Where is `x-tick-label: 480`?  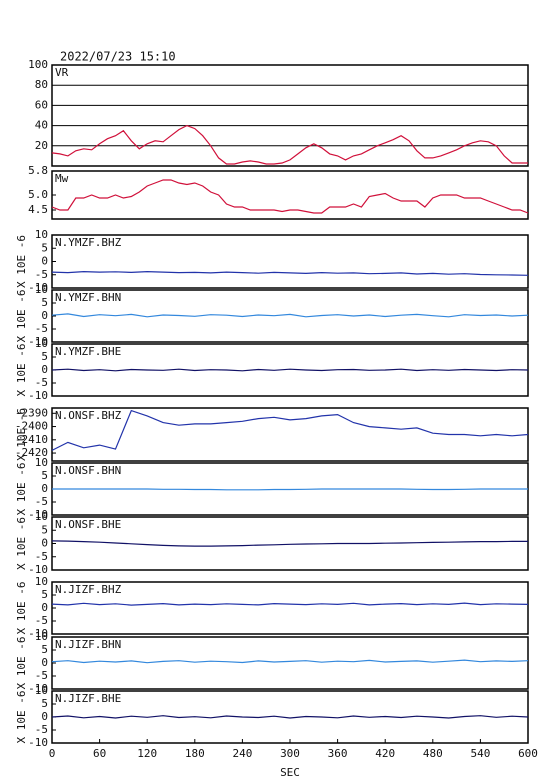
x-tick-label: 480 is located at coordinates (433, 753).